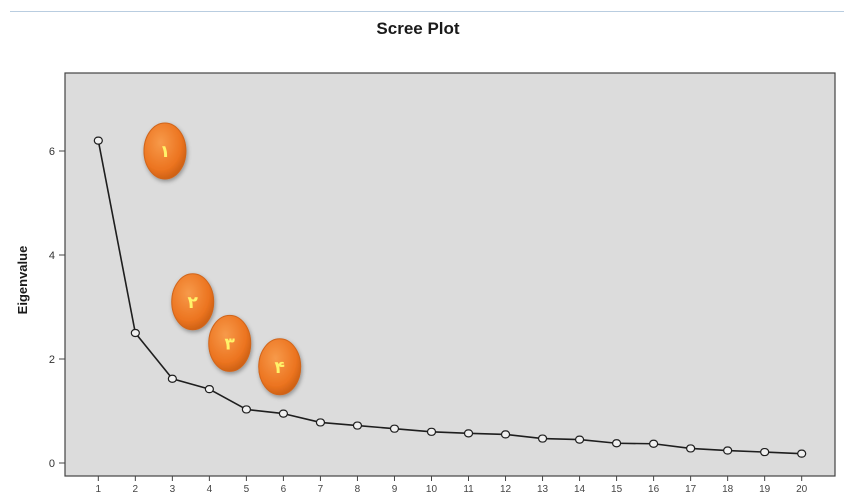 This screenshot has height=496, width=844. I want to click on x-tick-label: 20, so click(802, 489).